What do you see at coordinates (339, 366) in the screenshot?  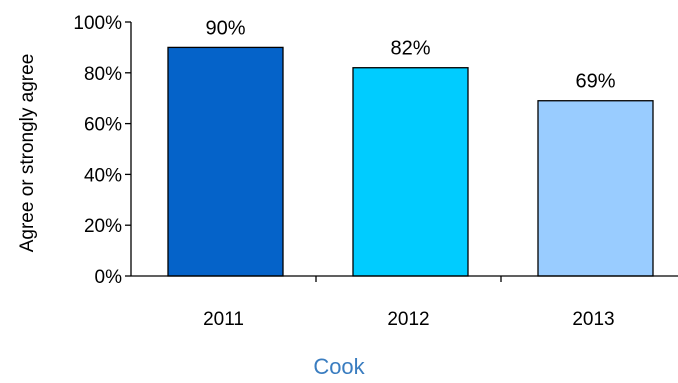 I see `x-axis-title: Cook` at bounding box center [339, 366].